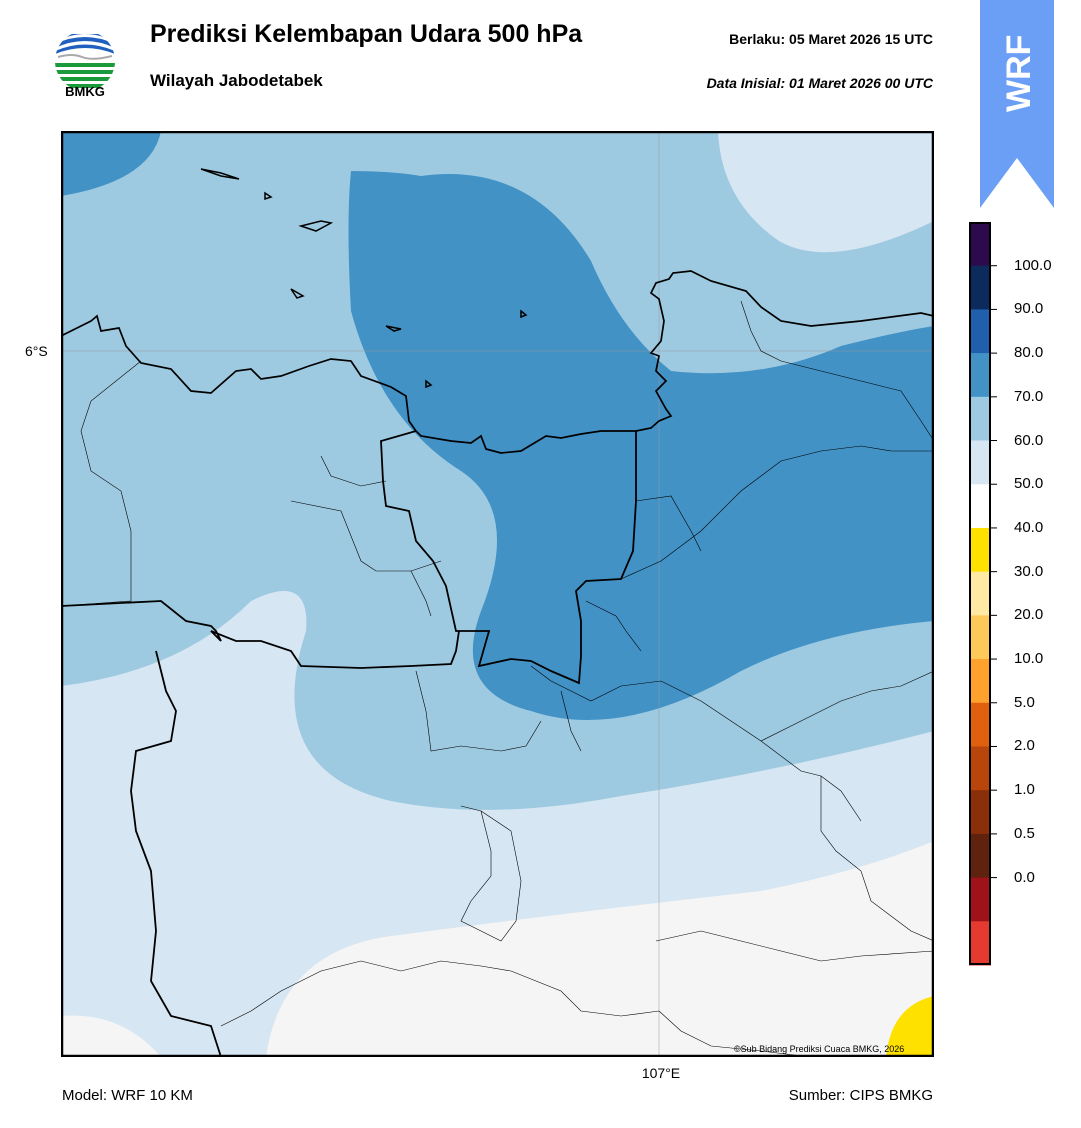  I want to click on colorbar-tick-label: 0.5, so click(1024, 833).